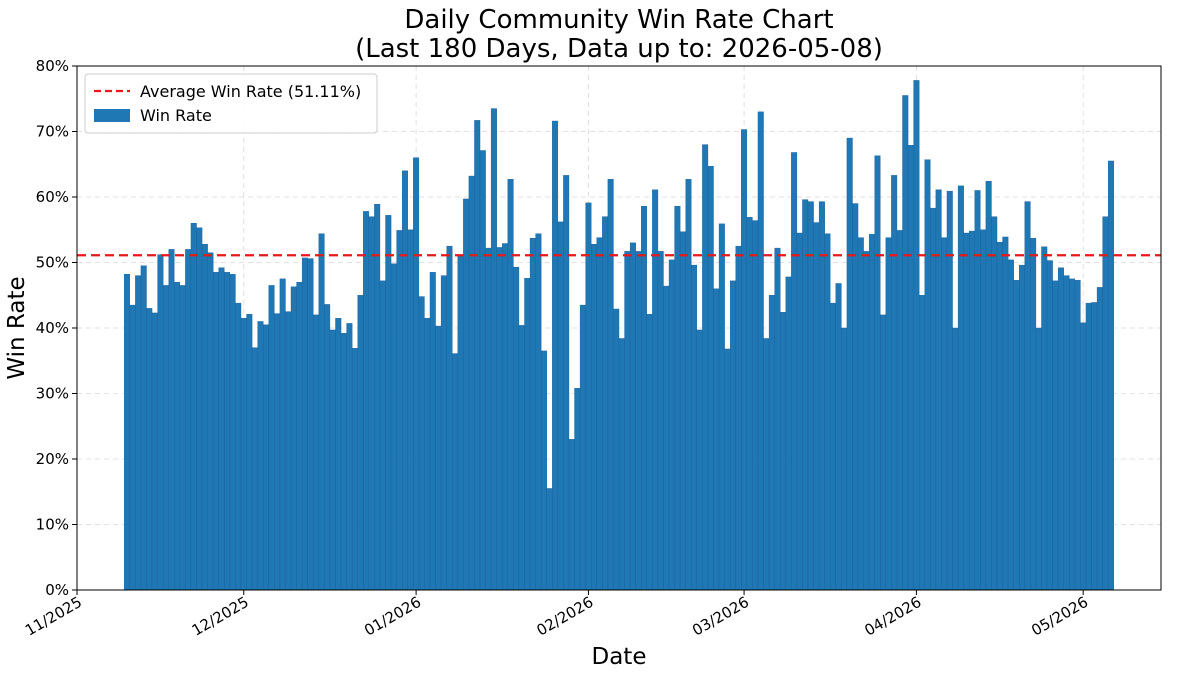 The width and height of the screenshot is (1199, 675). Describe the element at coordinates (892, 616) in the screenshot. I see `x-tick-label: 04/2026` at that location.